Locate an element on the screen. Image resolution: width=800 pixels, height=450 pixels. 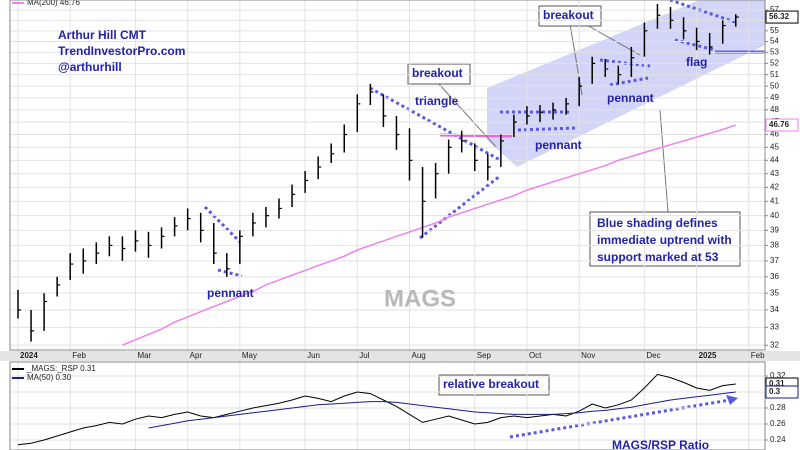
x-tick-label: 2024 is located at coordinates (29, 355).